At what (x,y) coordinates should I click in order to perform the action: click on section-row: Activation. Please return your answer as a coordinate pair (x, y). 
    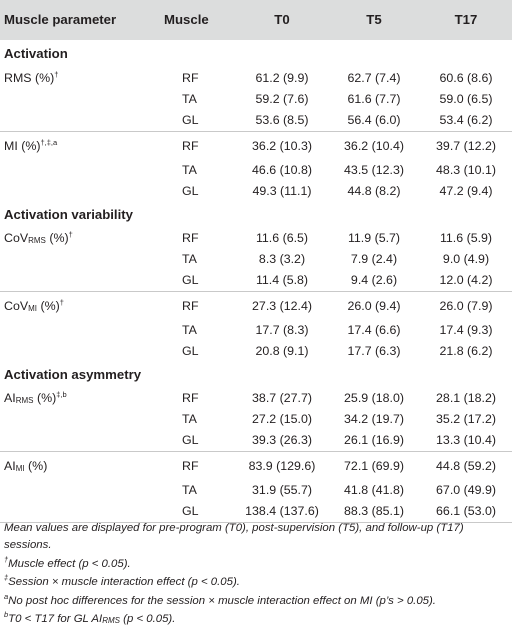
    Looking at the image, I should click on (256, 54).